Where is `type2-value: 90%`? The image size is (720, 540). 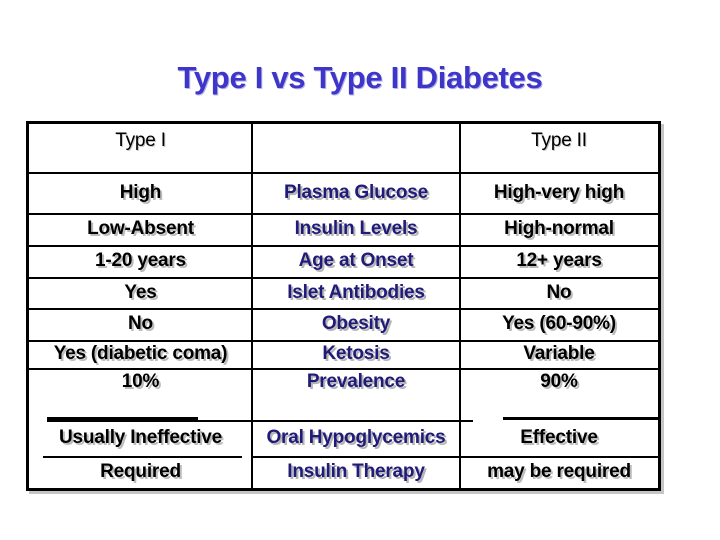 type2-value: 90% is located at coordinates (559, 381).